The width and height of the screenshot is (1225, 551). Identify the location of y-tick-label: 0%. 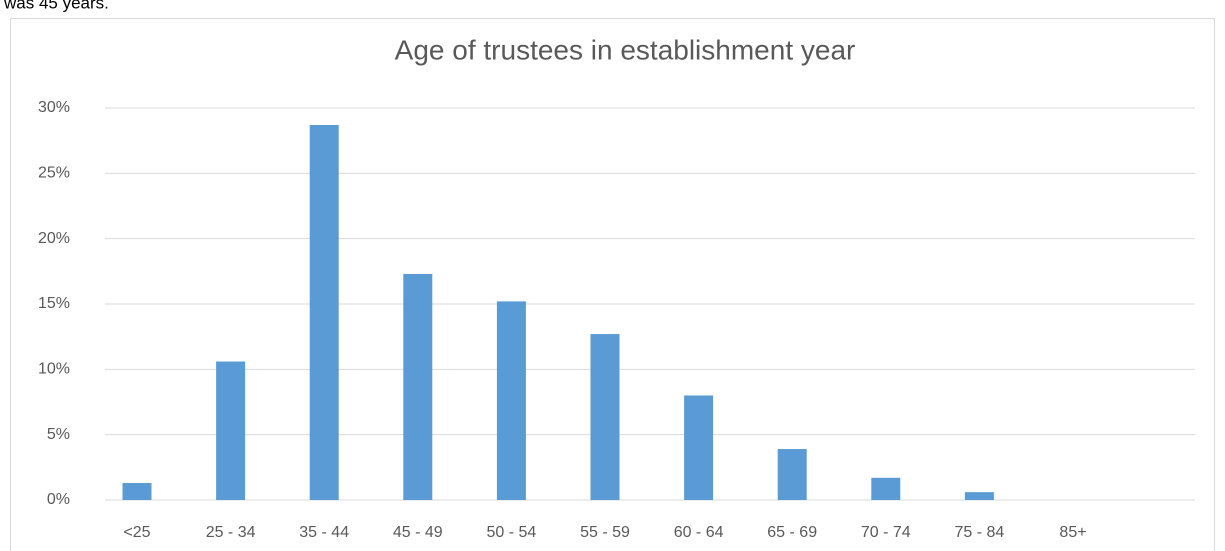
(58, 499).